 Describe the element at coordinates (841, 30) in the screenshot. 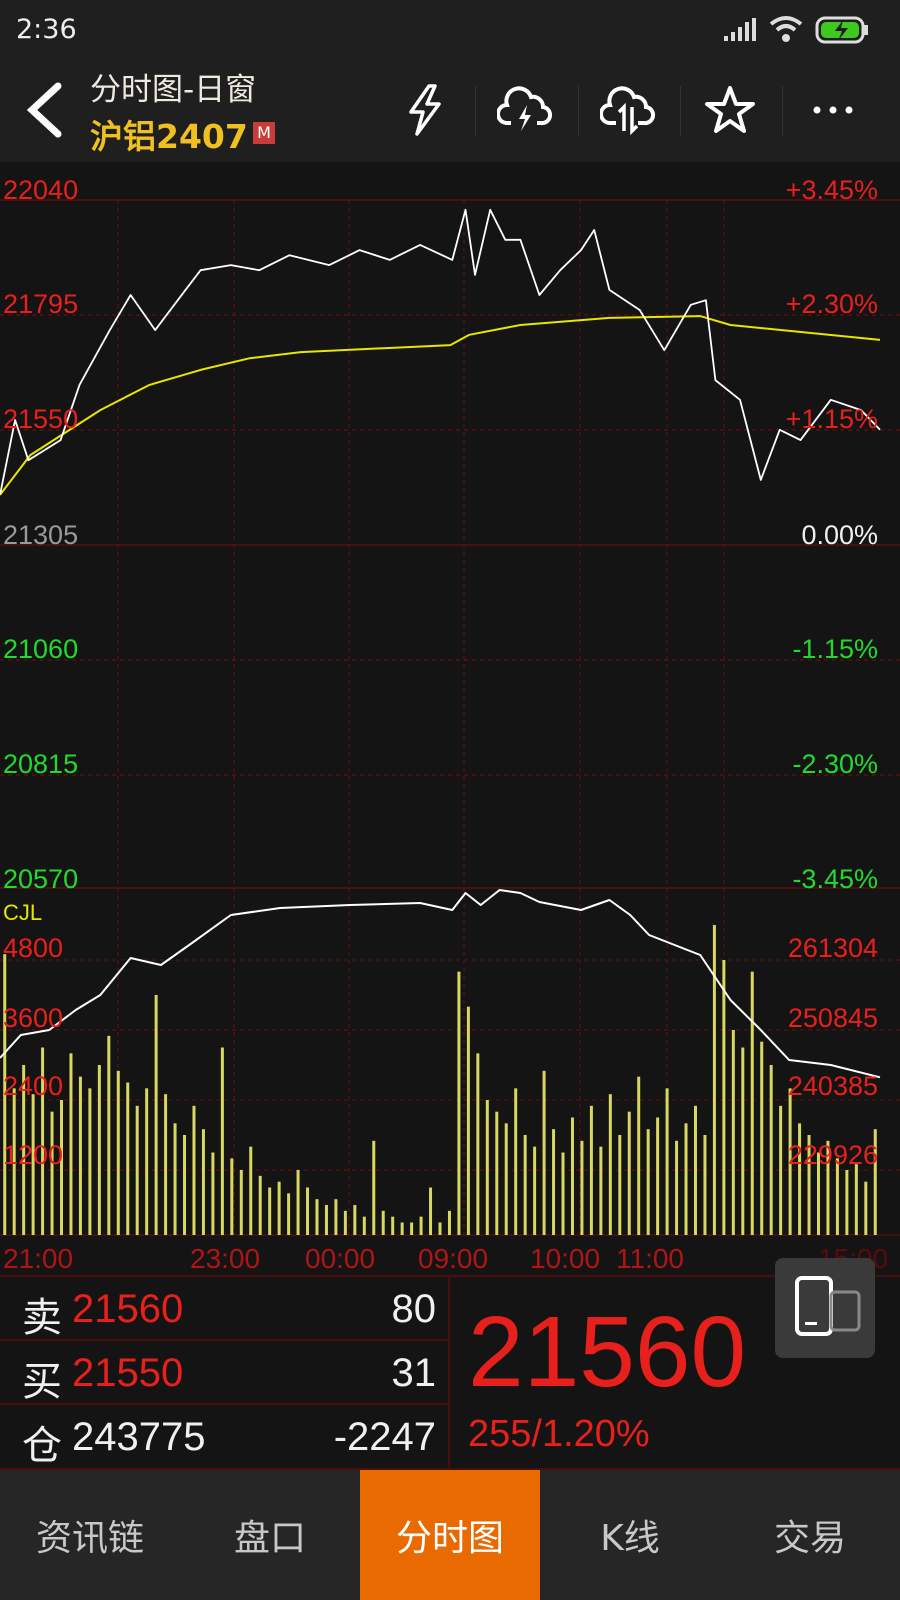

I see `battery-charging-icon` at that location.